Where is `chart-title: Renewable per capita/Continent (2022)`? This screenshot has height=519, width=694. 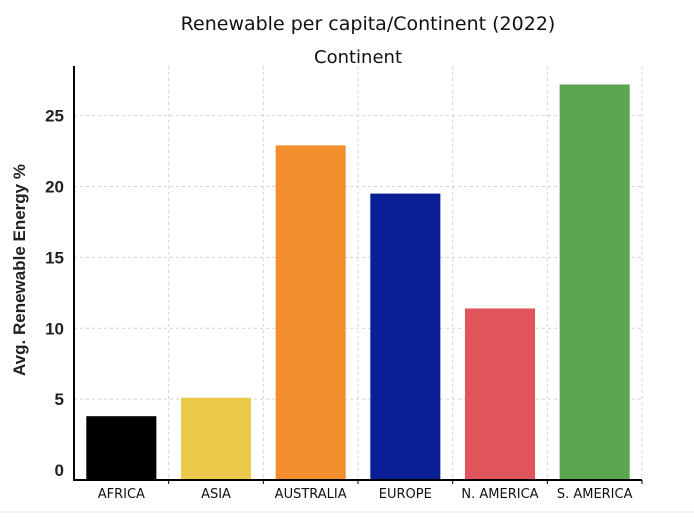 chart-title: Renewable per capita/Continent (2022) is located at coordinates (368, 24).